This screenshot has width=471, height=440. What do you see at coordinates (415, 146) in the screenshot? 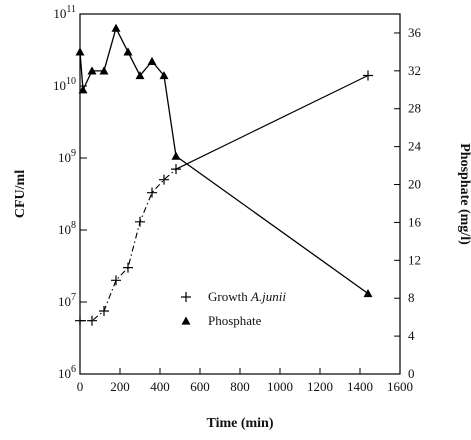
I see `right-y-tick-label: 24` at bounding box center [415, 146].